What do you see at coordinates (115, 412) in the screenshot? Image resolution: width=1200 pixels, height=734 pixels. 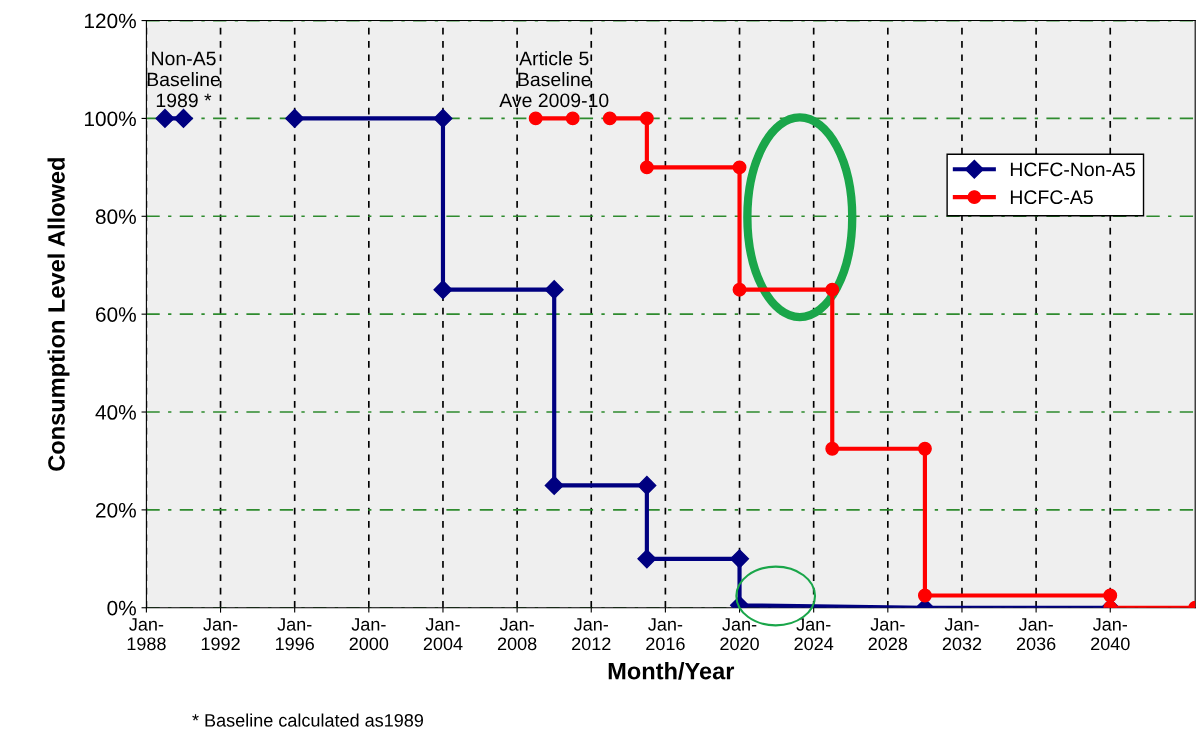 I see `y-tick-label: 40%` at bounding box center [115, 412].